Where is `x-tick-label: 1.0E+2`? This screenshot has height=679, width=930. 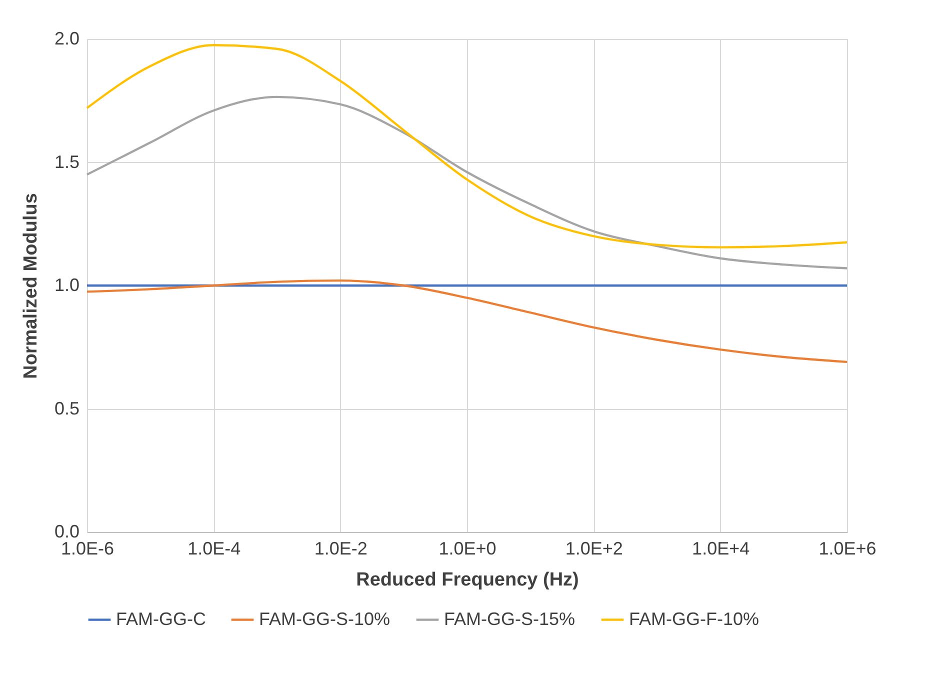 x-tick-label: 1.0E+2 is located at coordinates (594, 548).